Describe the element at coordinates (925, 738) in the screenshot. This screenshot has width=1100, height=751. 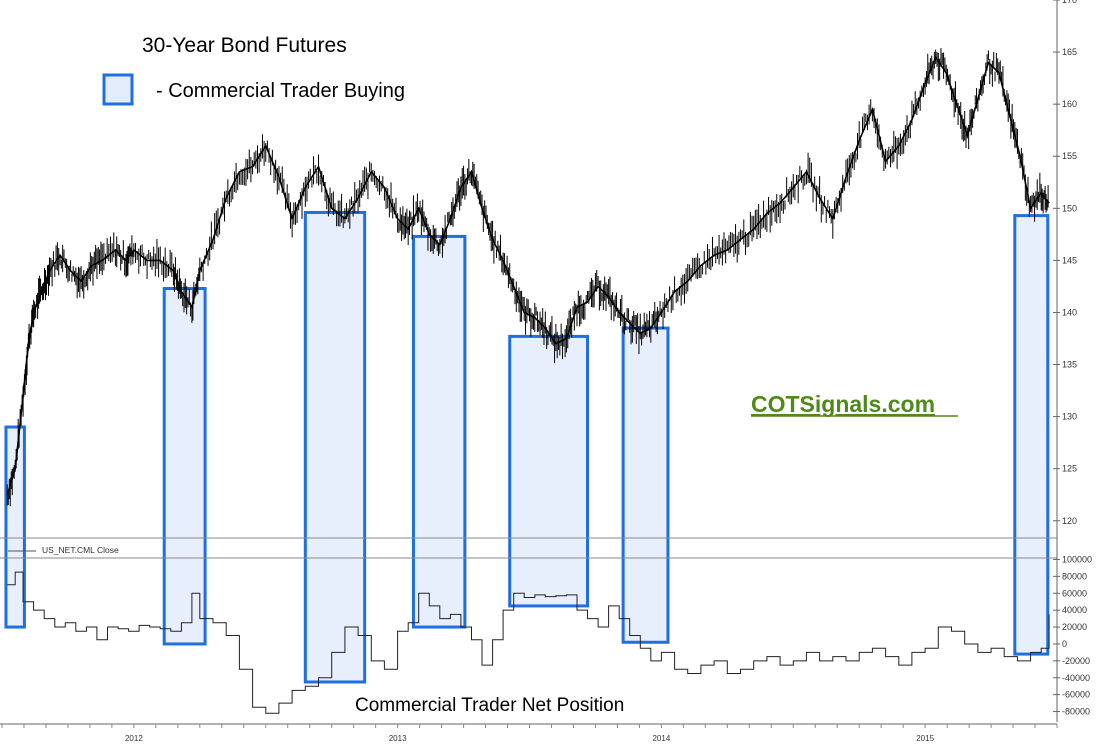
I see `x-tick-label: 2015` at that location.